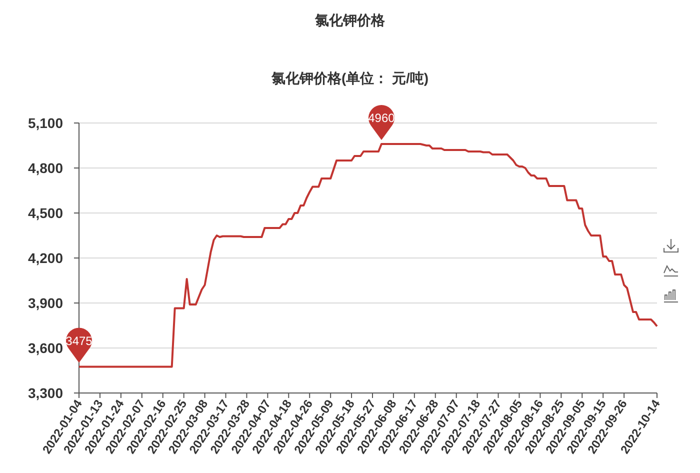 The image size is (700, 473). What do you see at coordinates (350, 20) in the screenshot?
I see `title: 氯化钾价格` at bounding box center [350, 20].